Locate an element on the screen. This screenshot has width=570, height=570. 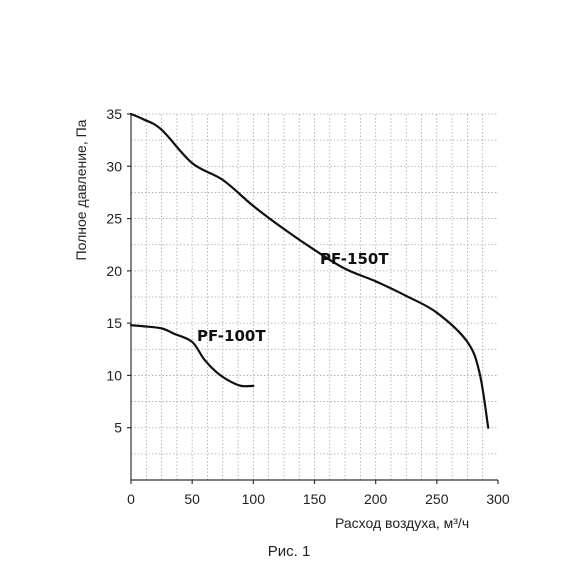
y-tick-label: 35 is located at coordinates (114, 114).